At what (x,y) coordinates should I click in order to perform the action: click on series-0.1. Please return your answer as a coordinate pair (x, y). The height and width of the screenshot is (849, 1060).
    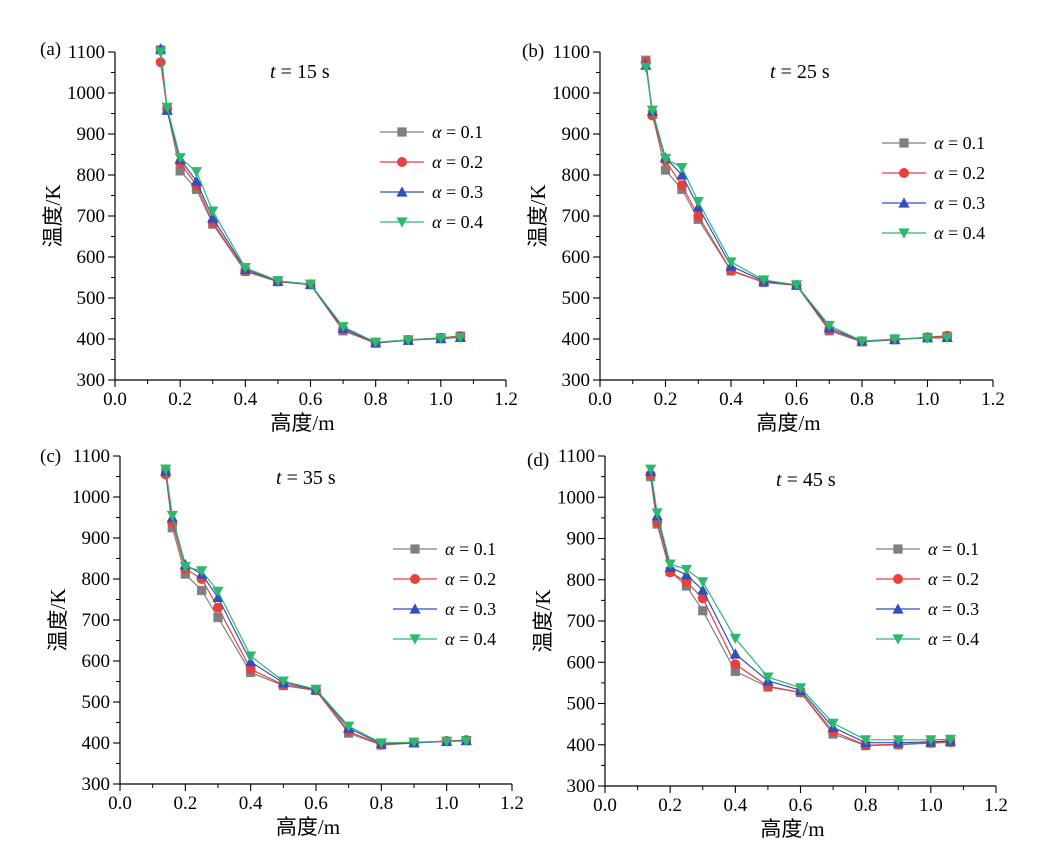
    Looking at the image, I should click on (800, 611).